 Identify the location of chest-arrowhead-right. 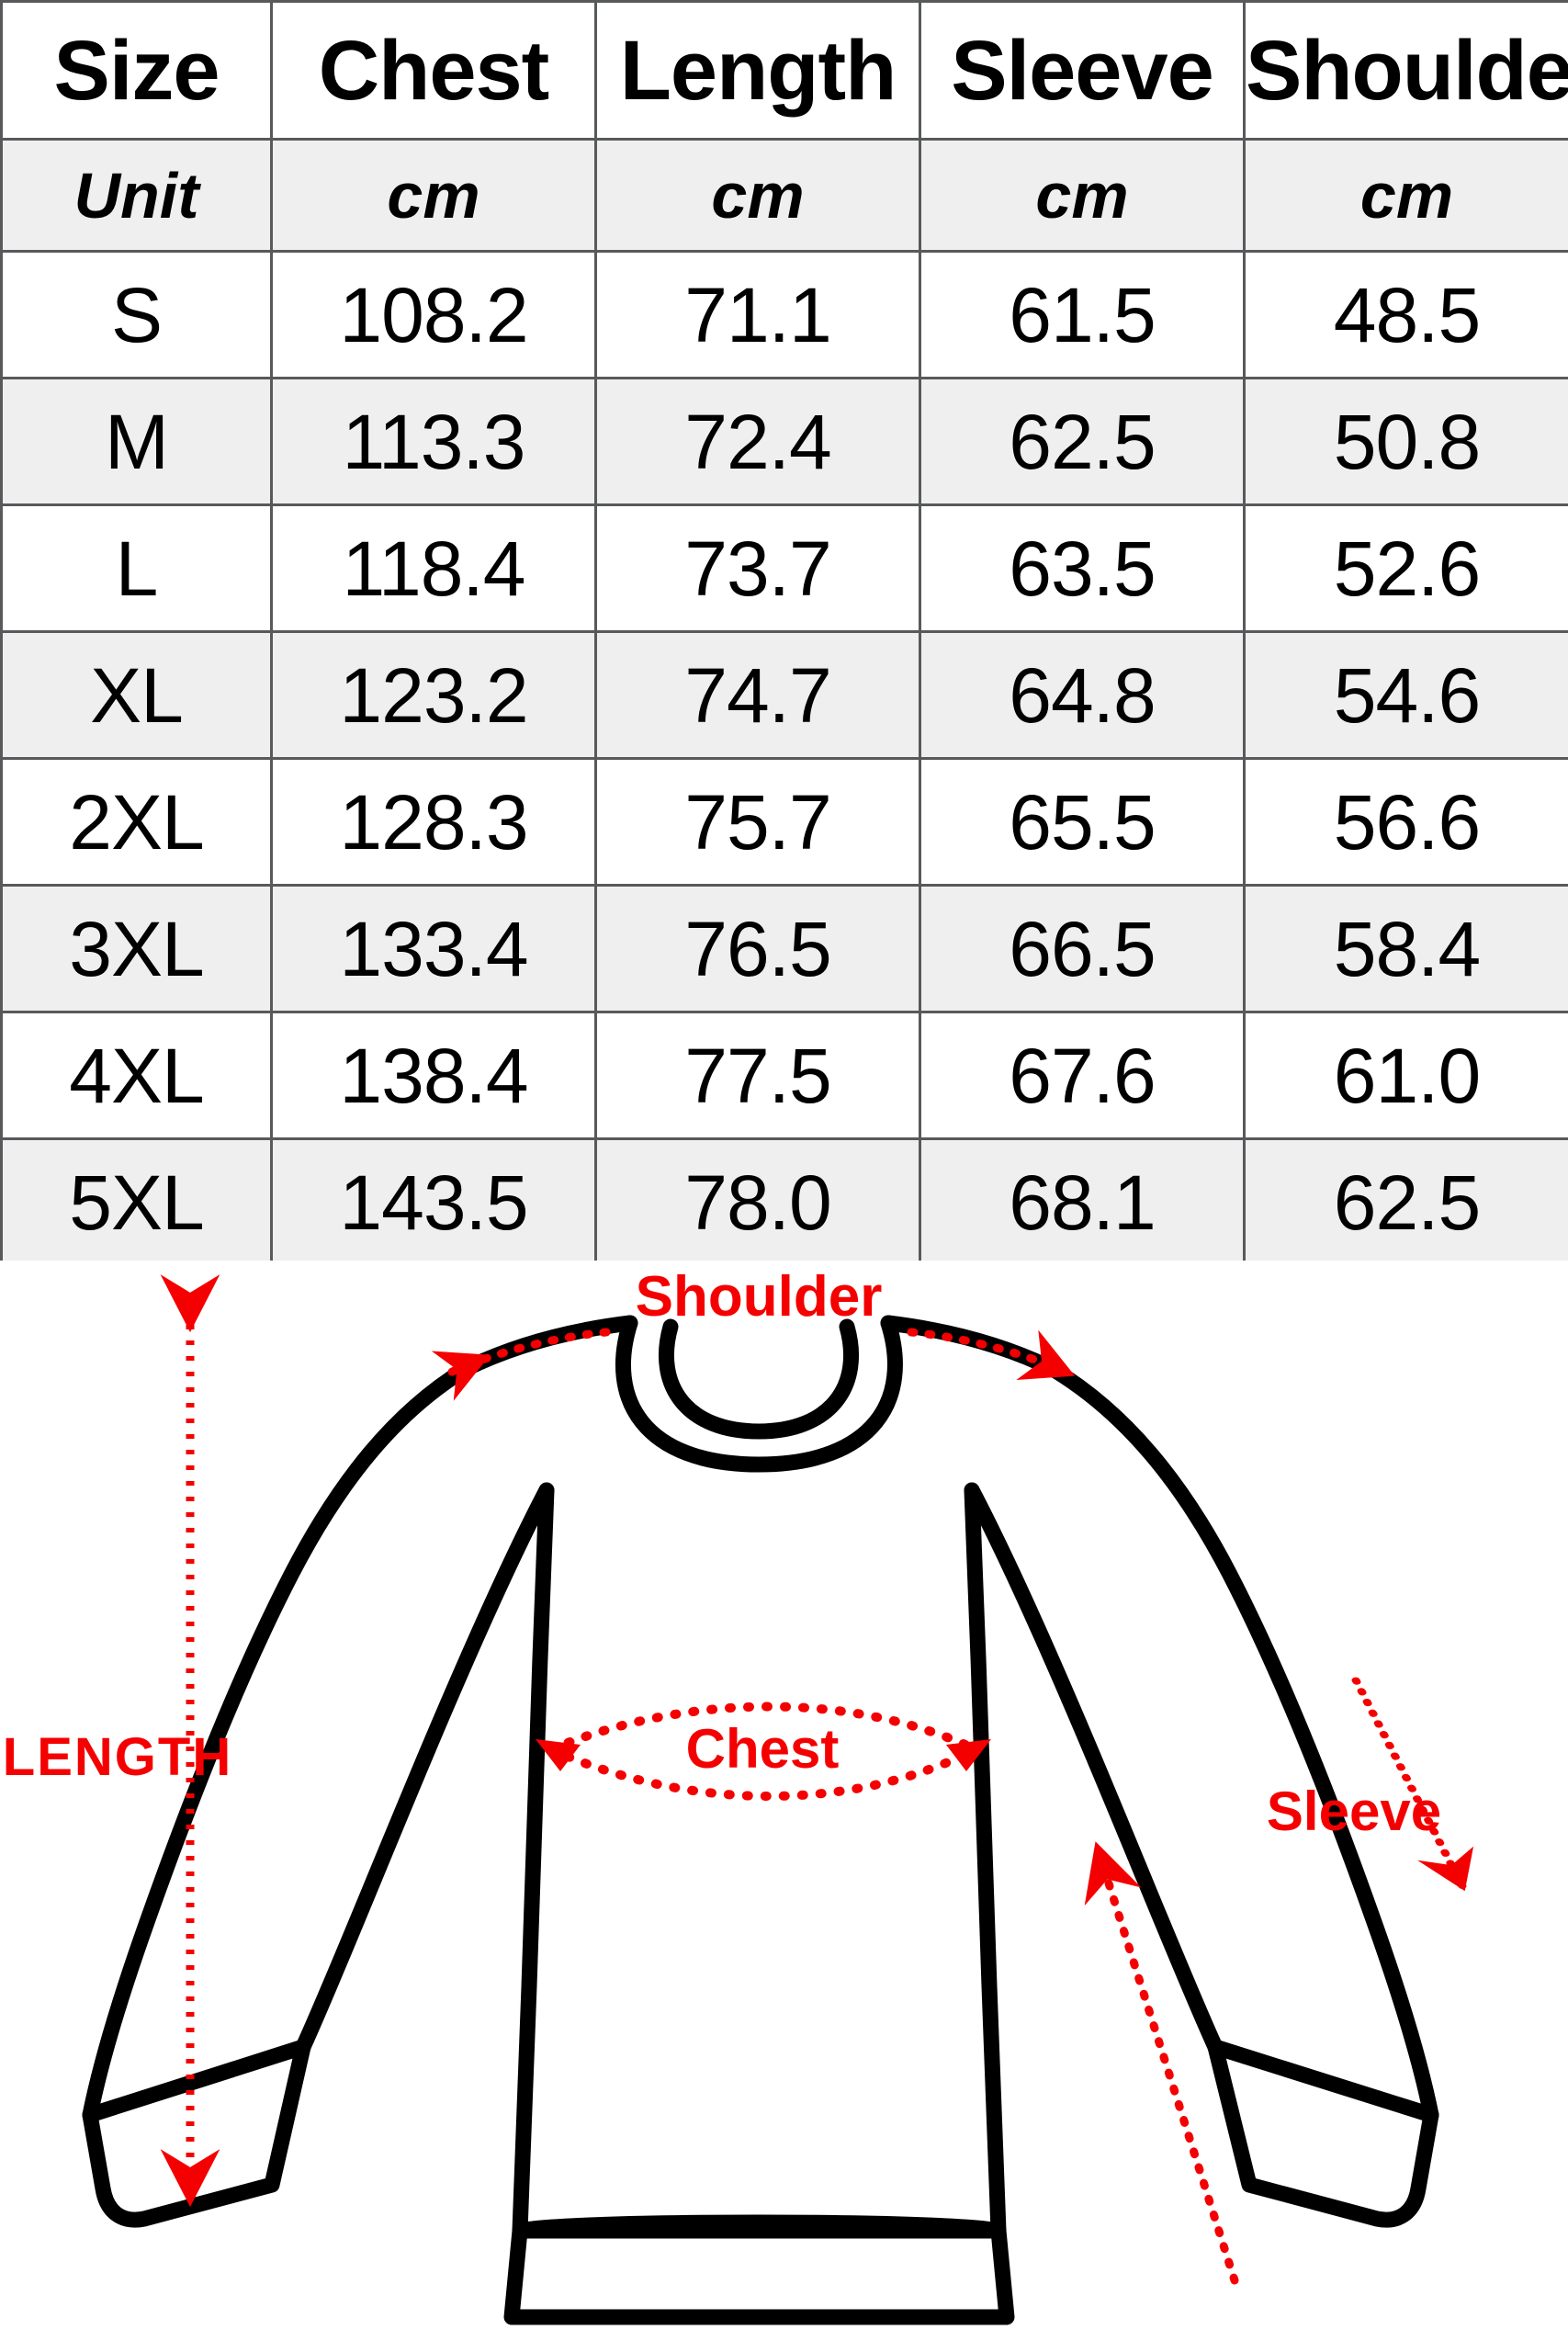
(968, 1755).